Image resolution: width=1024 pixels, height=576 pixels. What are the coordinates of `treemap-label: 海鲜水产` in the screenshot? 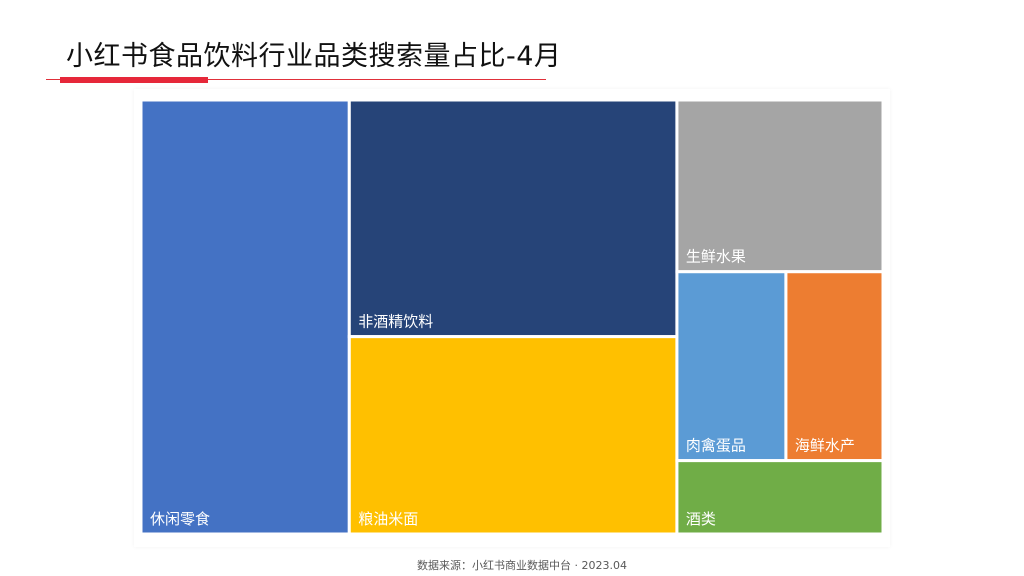 It's located at (825, 446).